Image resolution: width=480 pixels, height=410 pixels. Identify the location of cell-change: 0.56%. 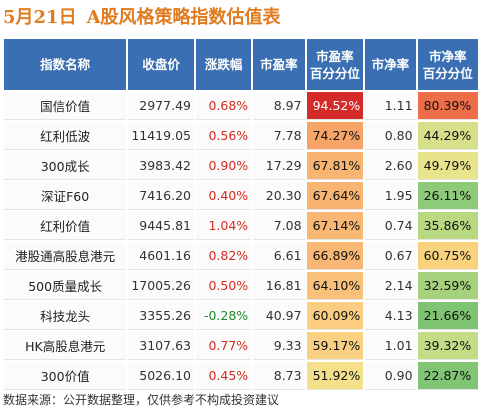
(223, 136).